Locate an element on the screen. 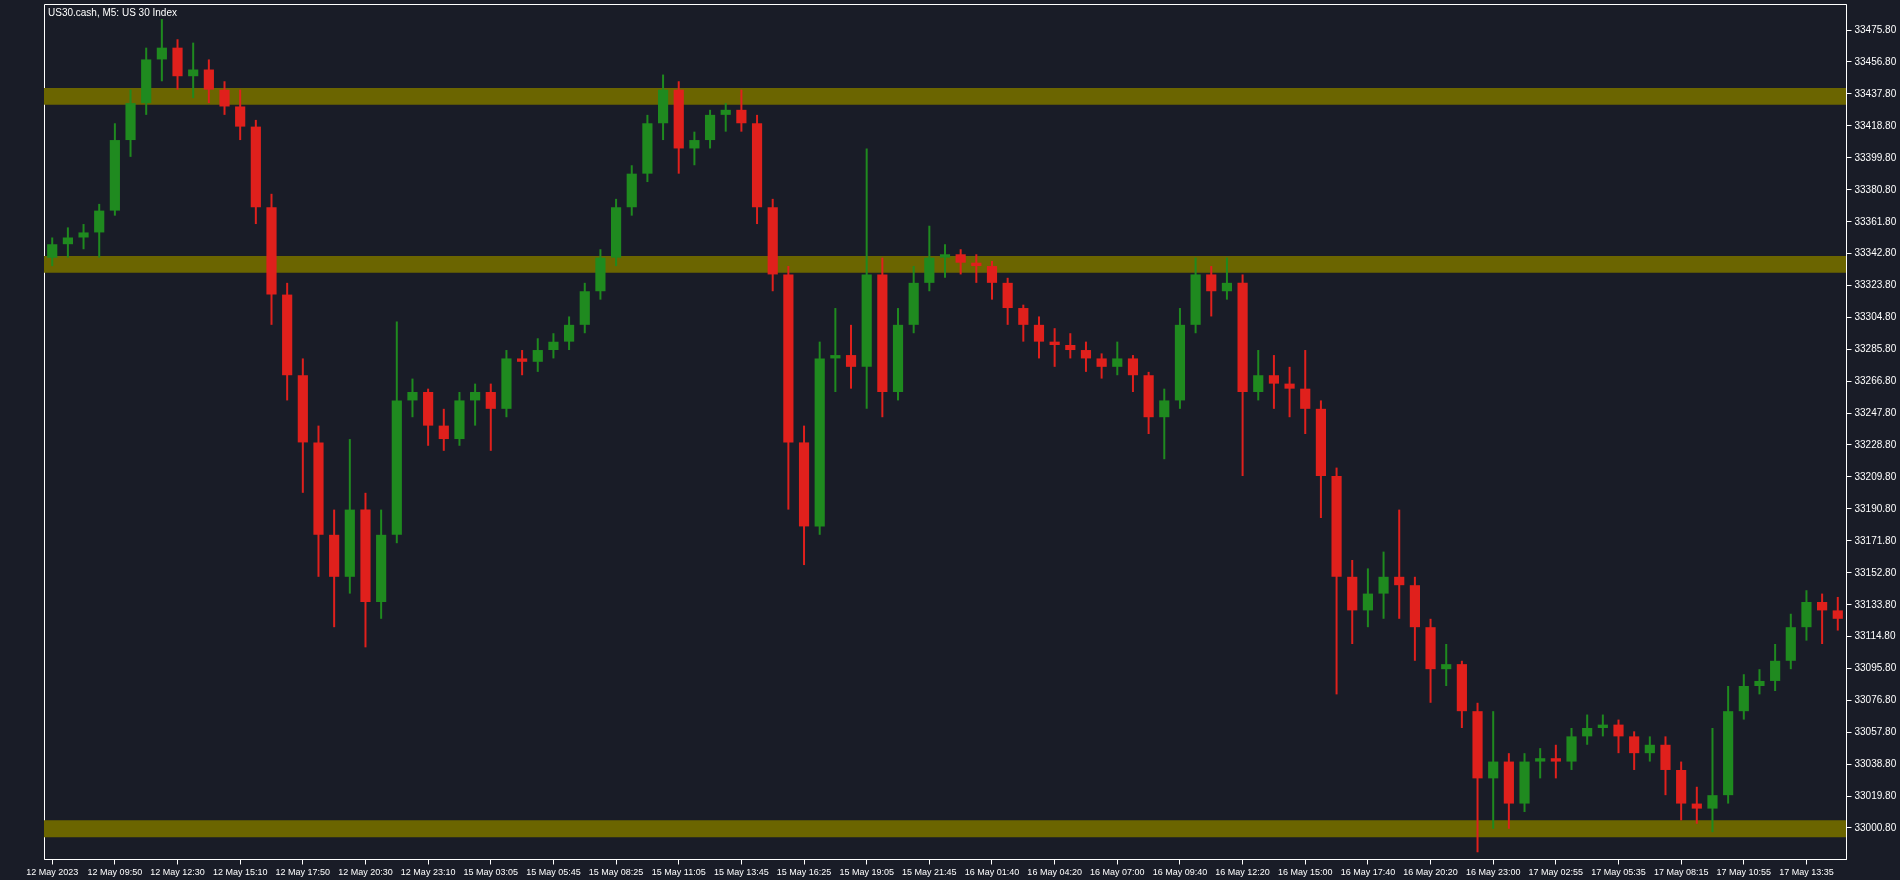  x-tick-label: 15 May 11:05 is located at coordinates (678, 871).